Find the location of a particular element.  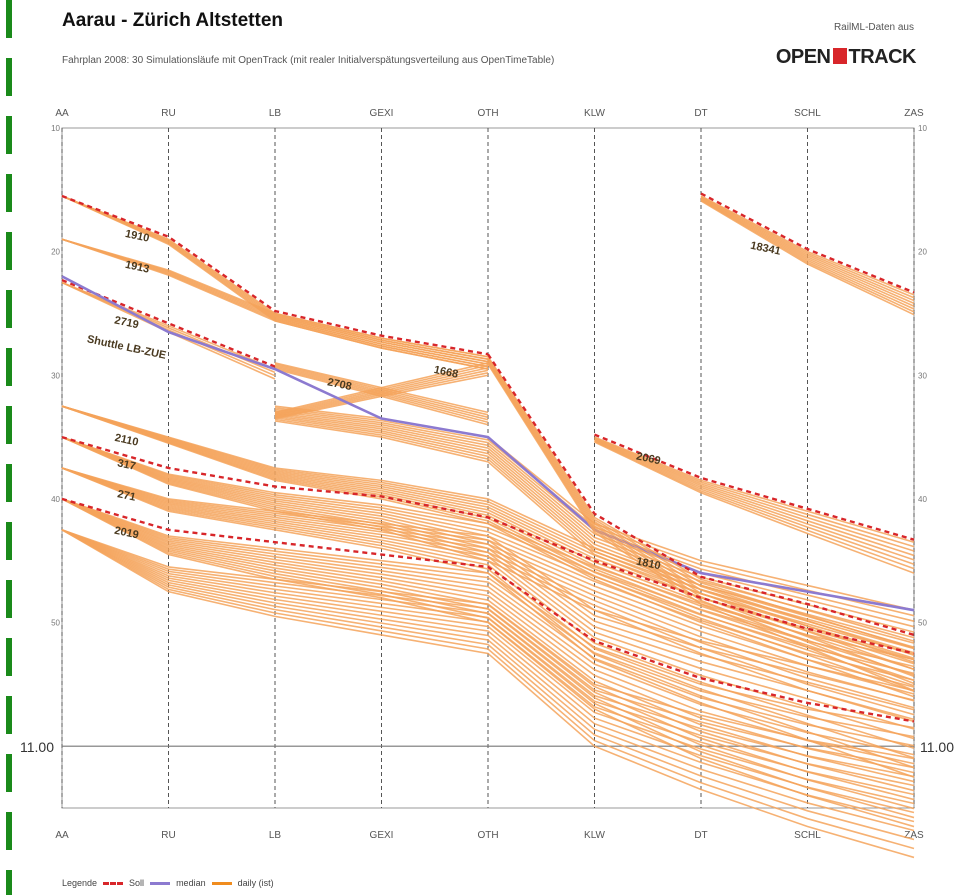

station-label-top-schl: SCHL is located at coordinates (807, 113).